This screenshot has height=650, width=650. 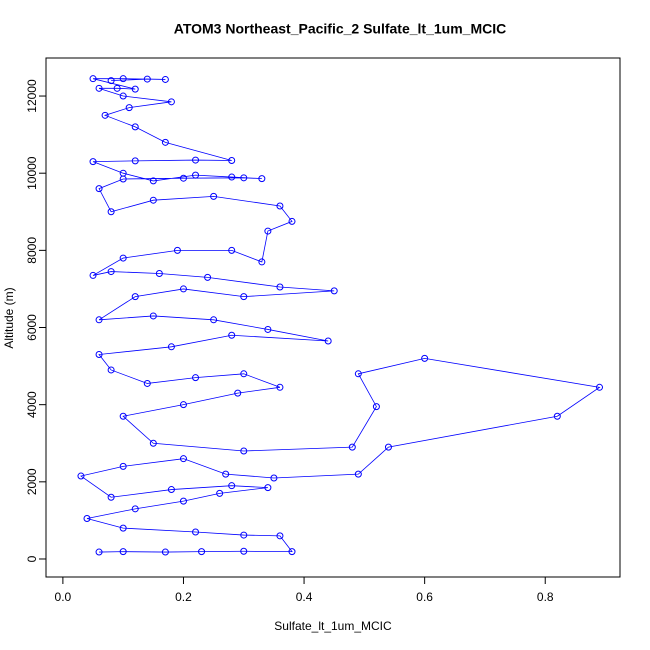 What do you see at coordinates (32, 481) in the screenshot?
I see `y-tick-label: 2000` at bounding box center [32, 481].